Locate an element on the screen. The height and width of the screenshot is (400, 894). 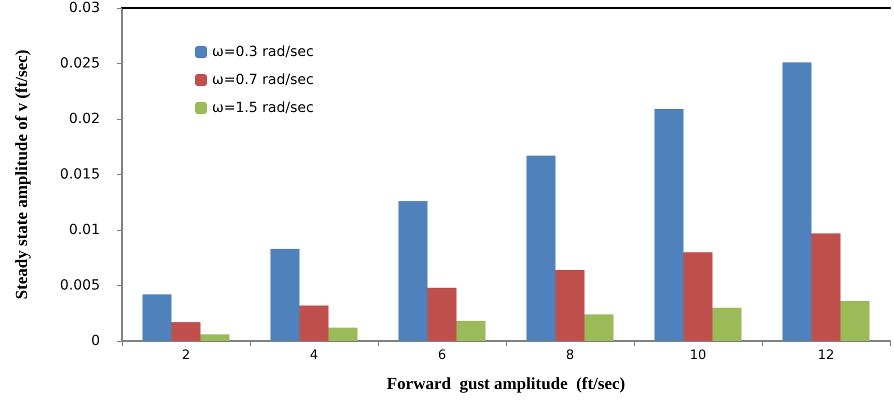
legend-label: ω=0.7 rad/sec is located at coordinates (263, 80).